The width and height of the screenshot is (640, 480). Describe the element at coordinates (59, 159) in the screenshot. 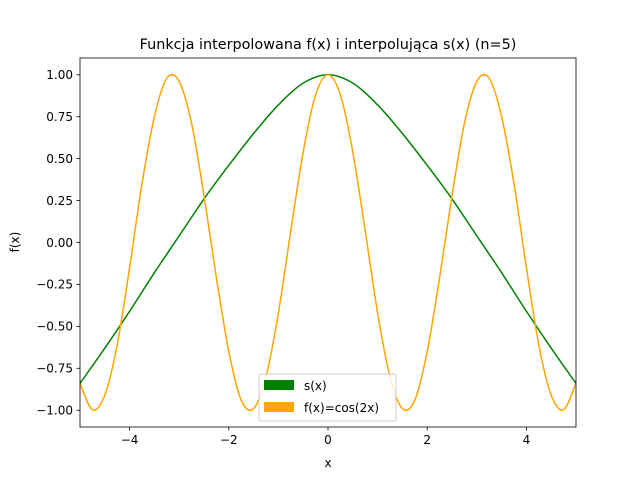

I see `y-tick-label: 0.50` at that location.